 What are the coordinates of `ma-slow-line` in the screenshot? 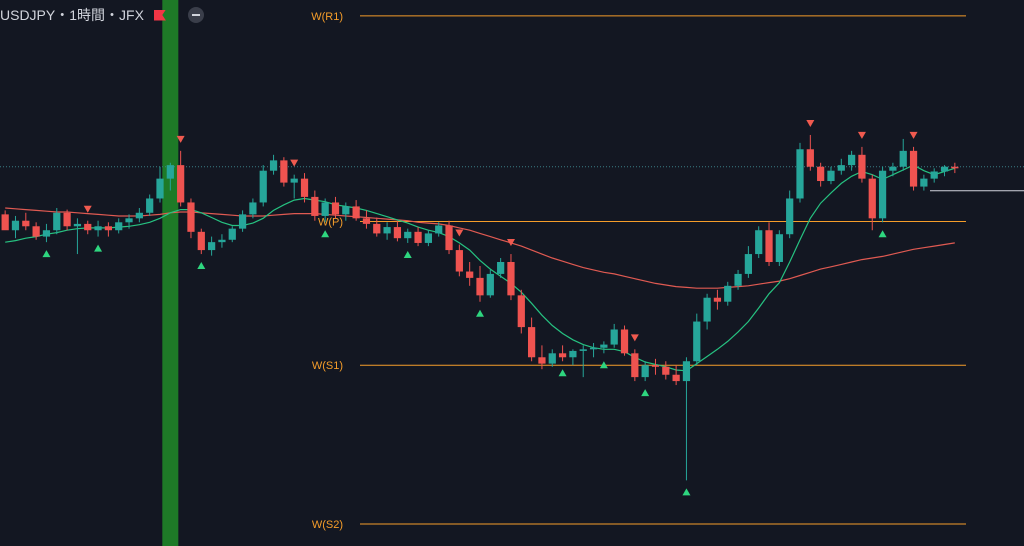 It's located at (480, 248).